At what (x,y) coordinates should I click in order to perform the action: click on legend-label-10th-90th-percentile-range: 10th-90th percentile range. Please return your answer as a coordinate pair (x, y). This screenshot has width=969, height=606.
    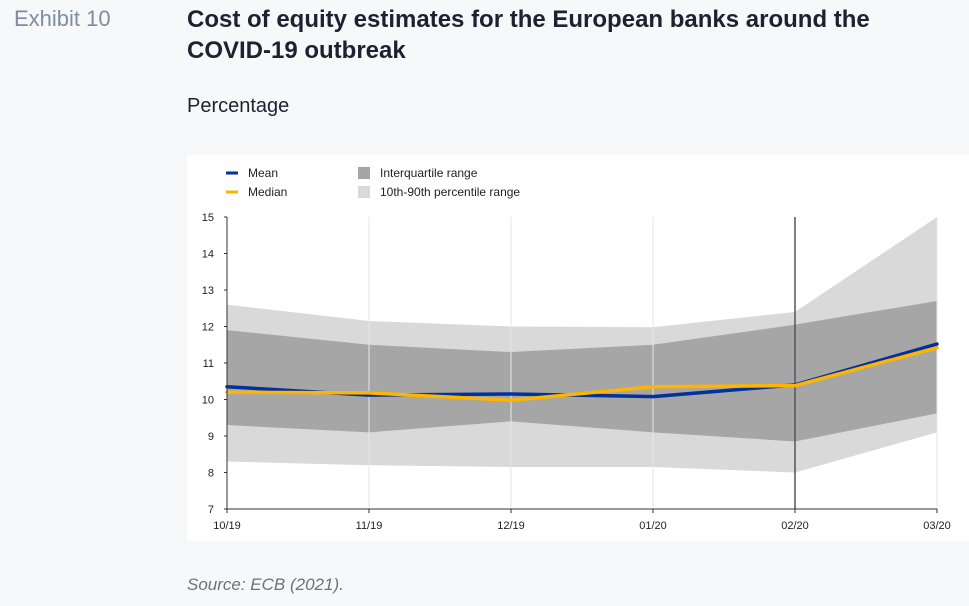
    Looking at the image, I should click on (450, 192).